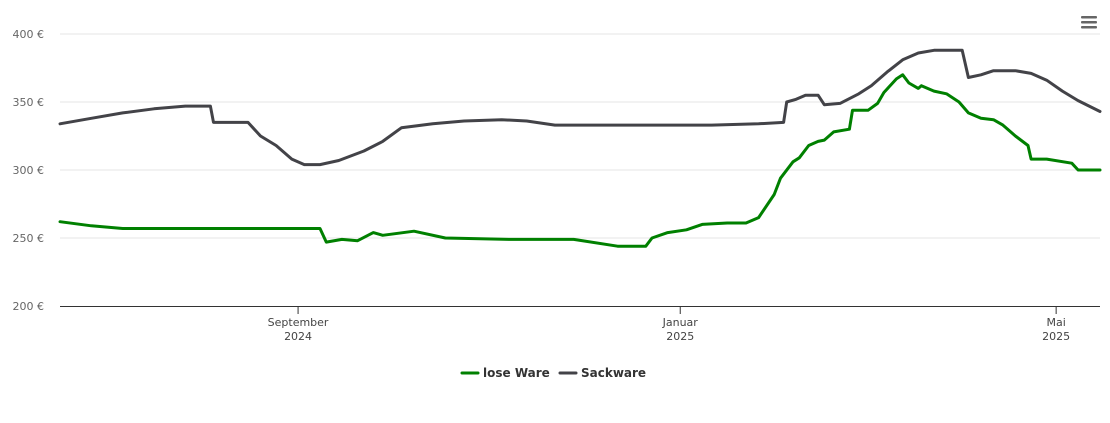 The image size is (1110, 423). I want to click on y-tick-label: 300 €, so click(29, 170).